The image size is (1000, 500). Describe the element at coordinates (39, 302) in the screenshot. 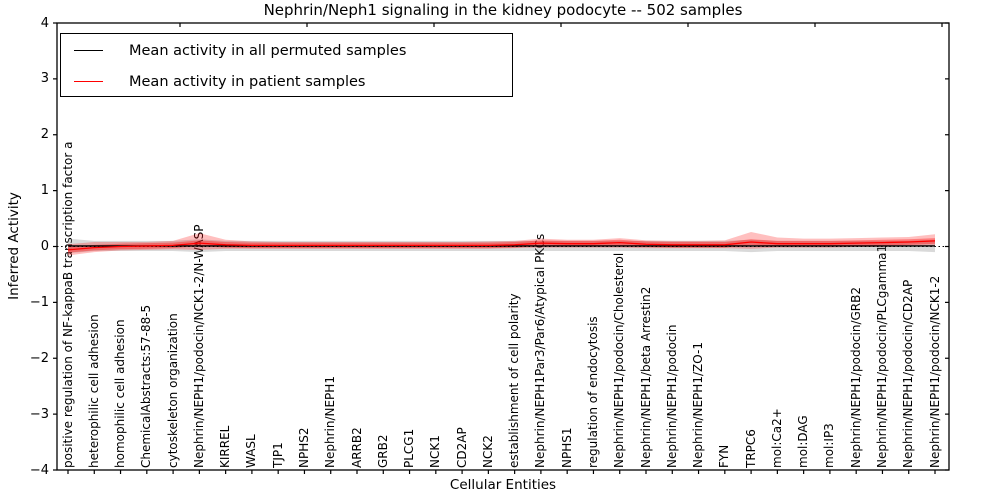

I see `y-tick-label: −1` at that location.